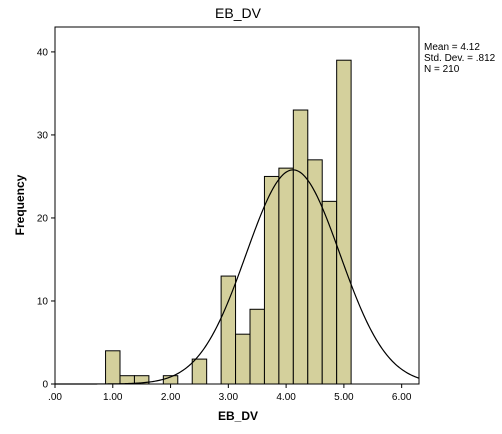 This screenshot has height=434, width=502. I want to click on x-tick-label: 3.00, so click(229, 397).